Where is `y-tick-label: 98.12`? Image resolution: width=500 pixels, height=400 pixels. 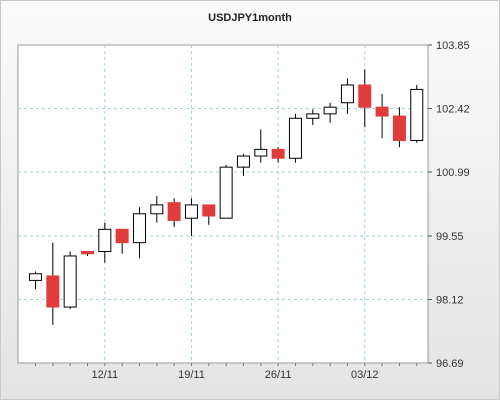
y-tick-label: 98.12 is located at coordinates (450, 300).